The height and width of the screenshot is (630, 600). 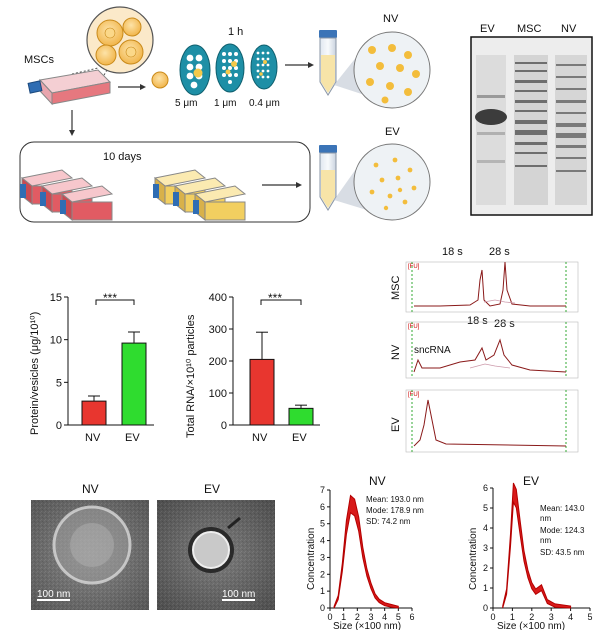 I want to click on bar-ev, so click(x=134, y=384).